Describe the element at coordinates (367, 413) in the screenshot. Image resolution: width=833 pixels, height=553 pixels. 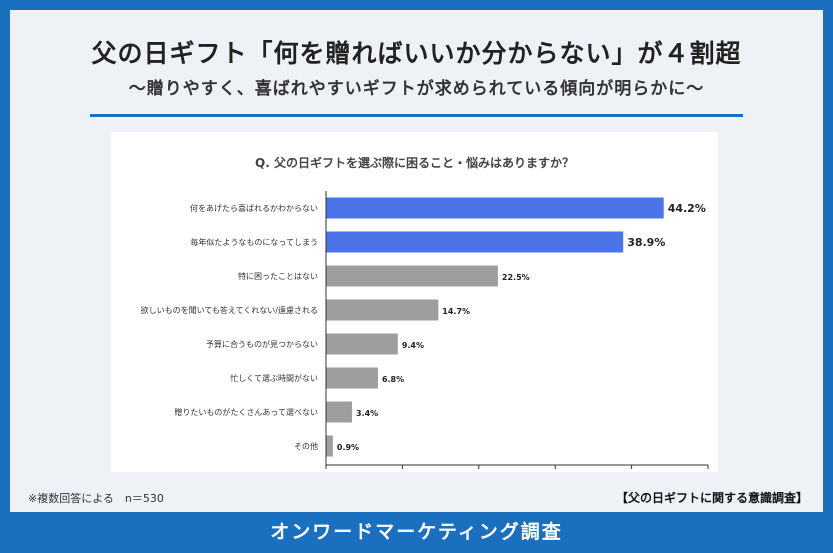
I see `data-label: 3.4%` at that location.